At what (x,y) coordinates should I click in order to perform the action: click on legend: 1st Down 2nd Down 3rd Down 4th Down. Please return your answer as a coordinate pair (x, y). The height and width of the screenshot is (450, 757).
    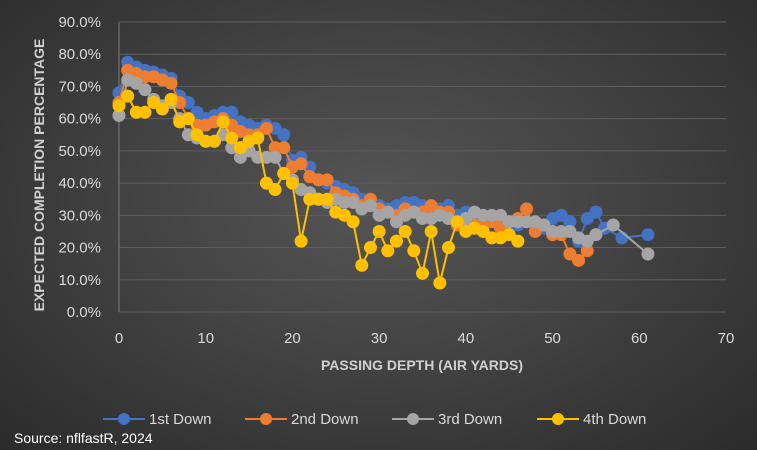
    Looking at the image, I should click on (374, 419).